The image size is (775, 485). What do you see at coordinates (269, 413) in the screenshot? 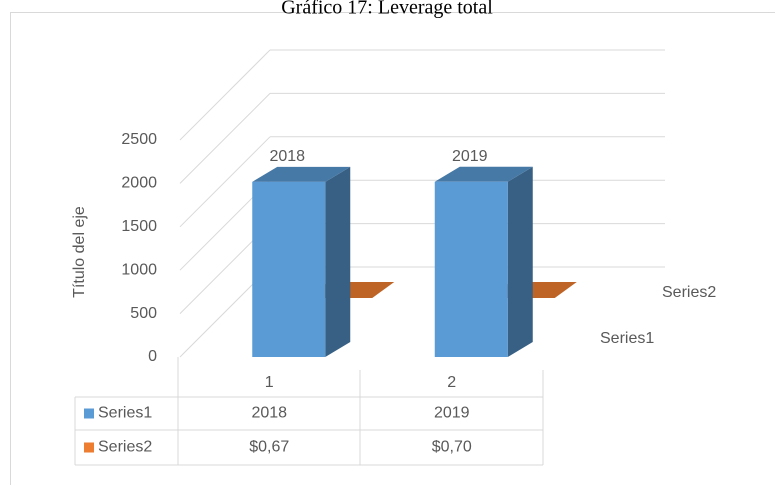
I see `table-cell: 2018` at bounding box center [269, 413].